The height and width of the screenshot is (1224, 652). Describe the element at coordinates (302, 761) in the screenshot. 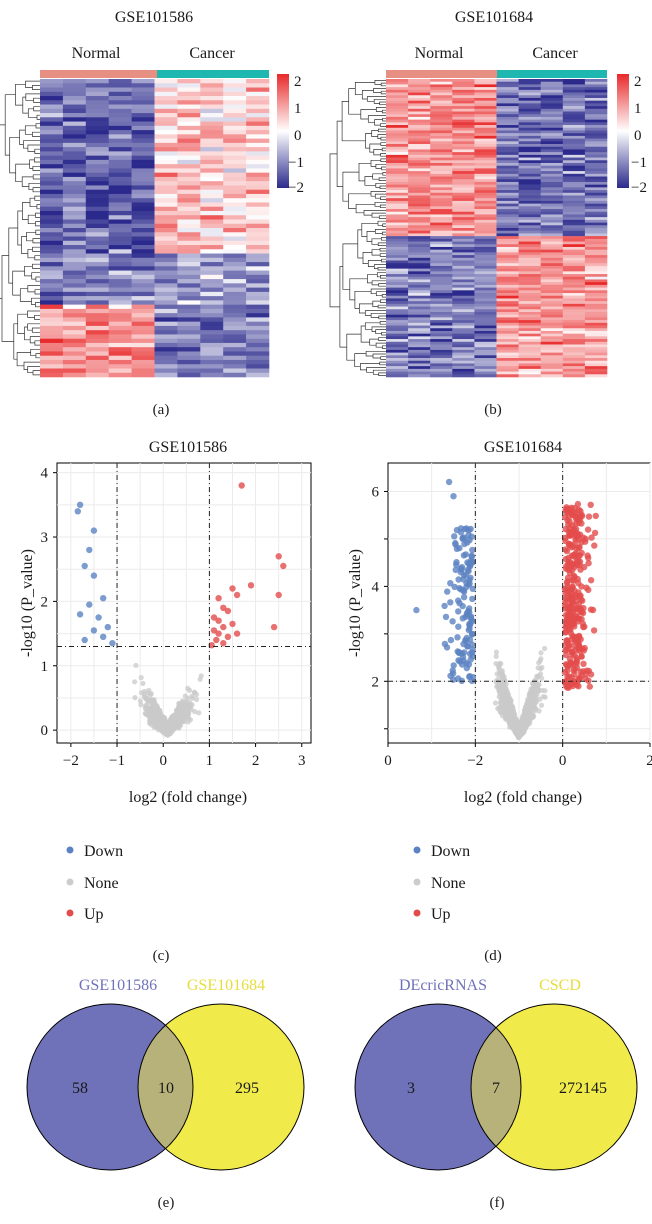

I see `x-tick-label-c: 3` at that location.